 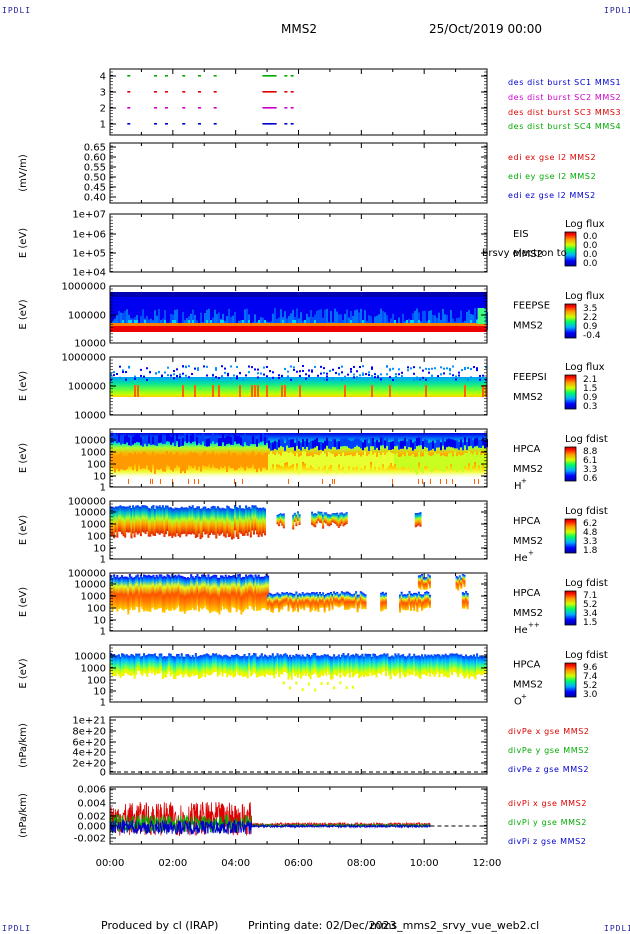 What do you see at coordinates (617, 10) in the screenshot?
I see `corner-label-tr: IPDLI` at bounding box center [617, 10].